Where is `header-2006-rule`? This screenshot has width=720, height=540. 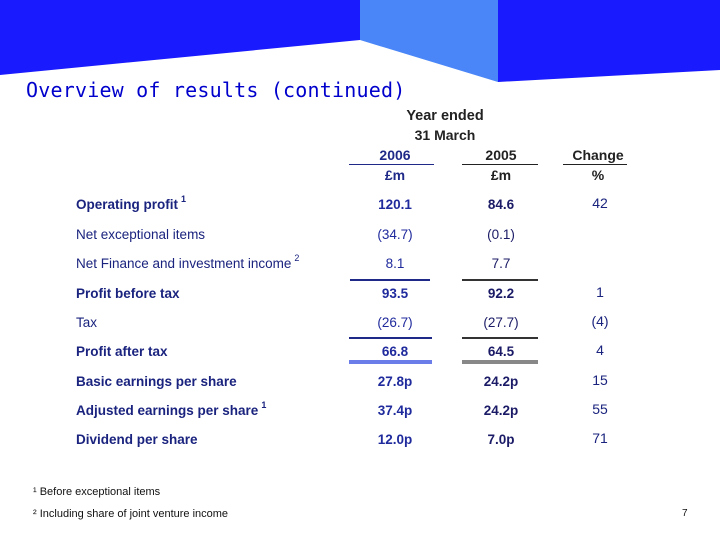
header-2006-rule is located at coordinates (391, 164).